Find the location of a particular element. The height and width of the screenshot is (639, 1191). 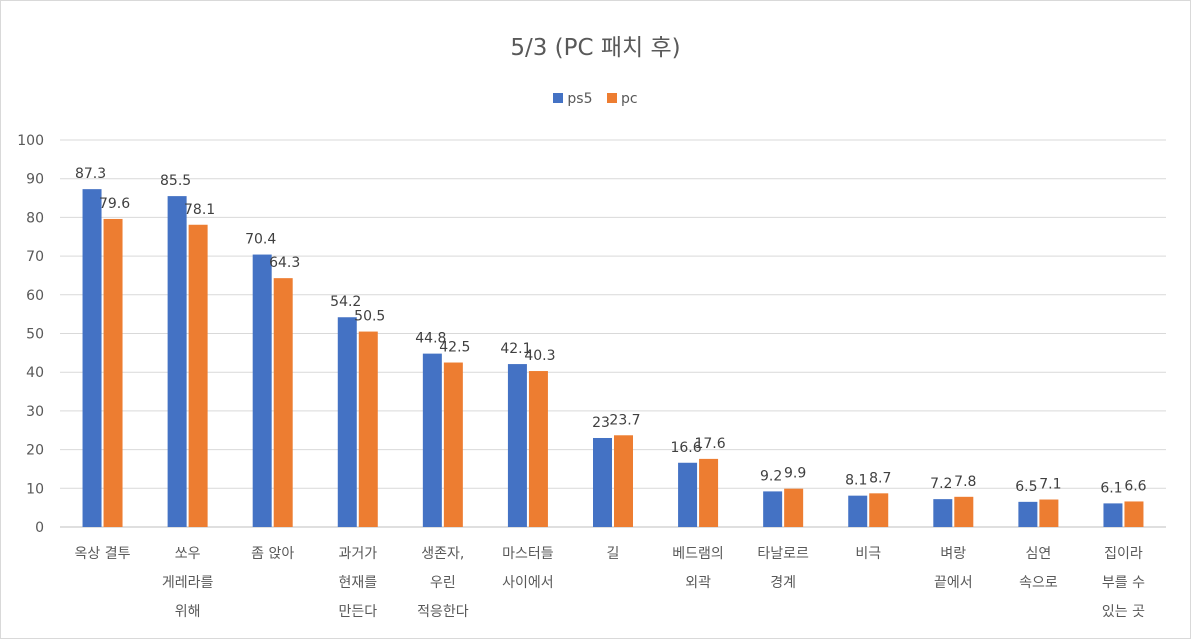

x-tick-label: 길 is located at coordinates (613, 554).